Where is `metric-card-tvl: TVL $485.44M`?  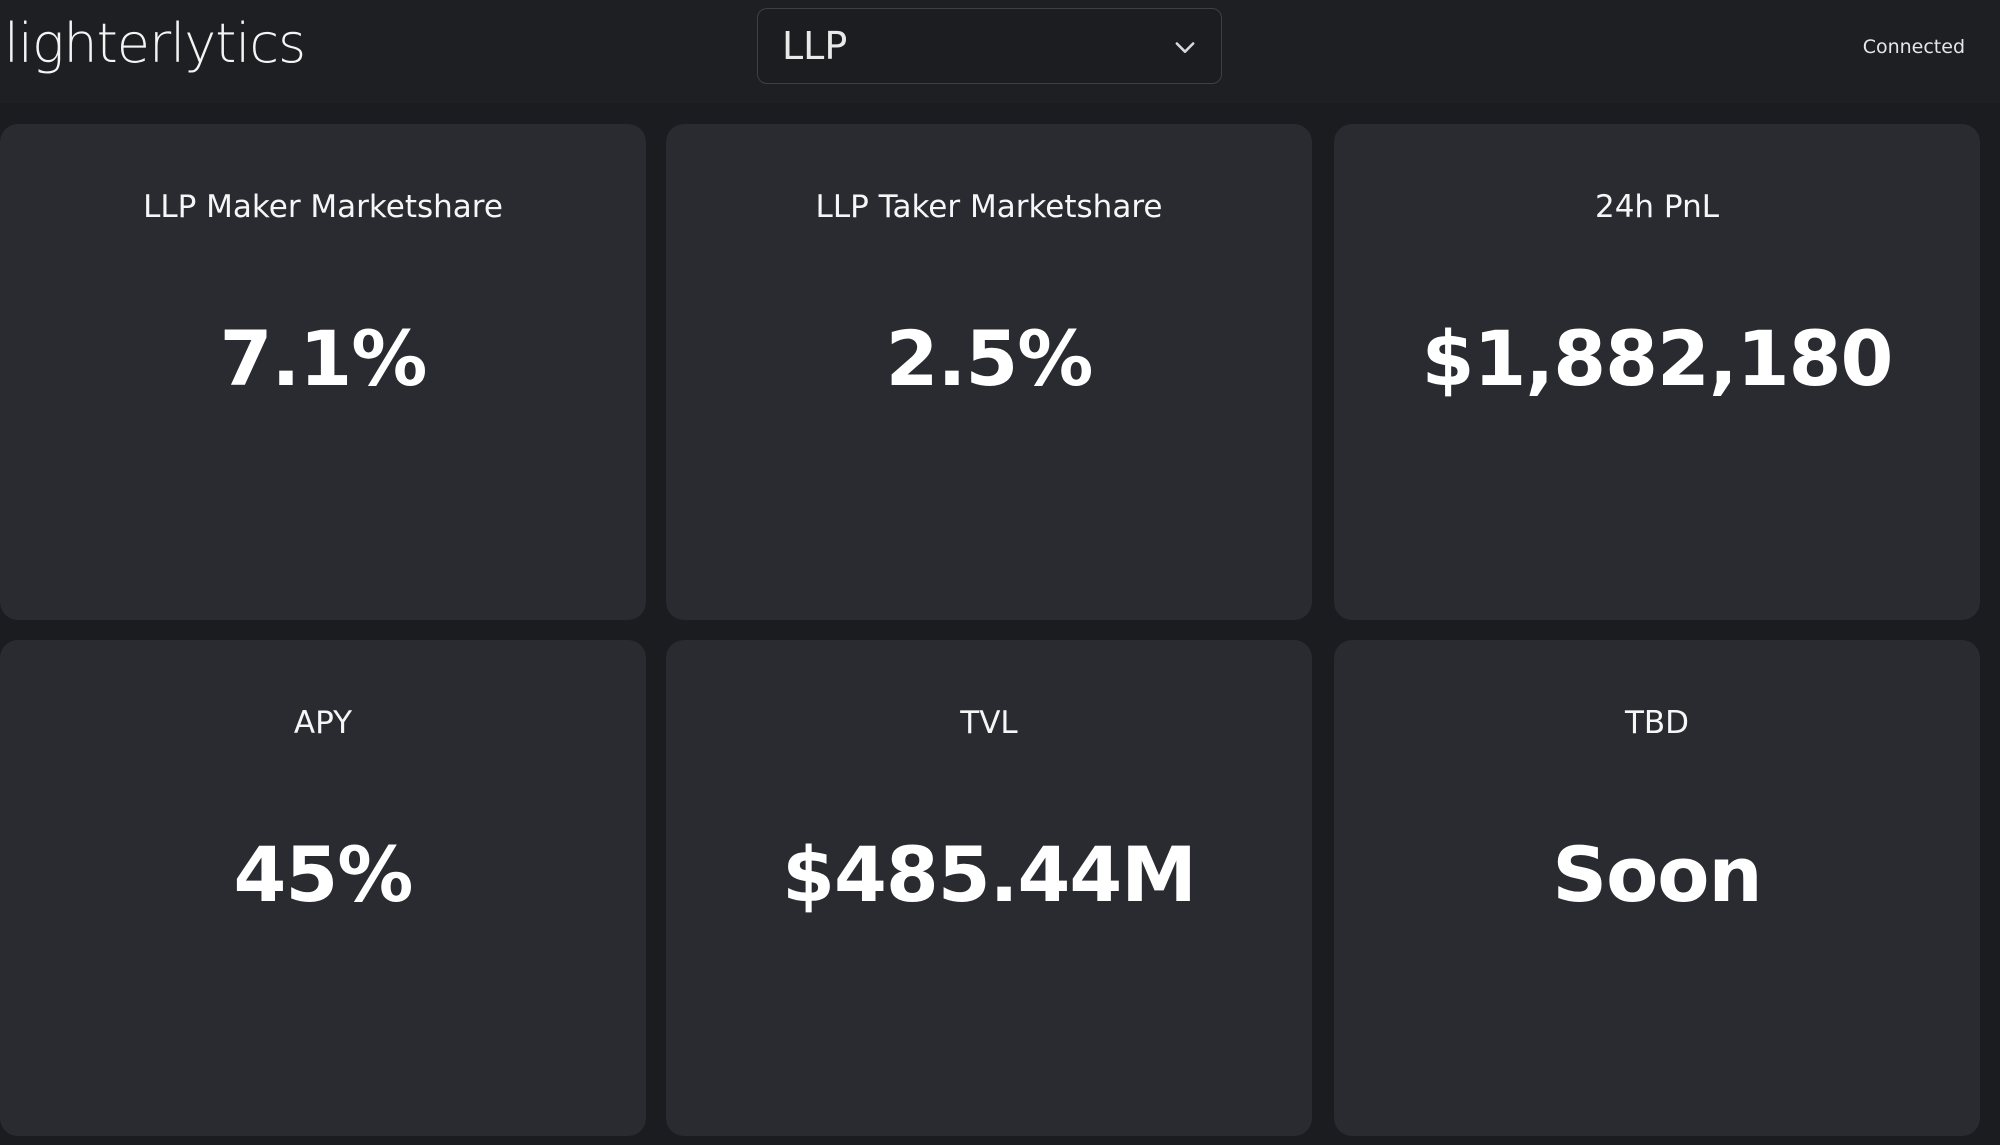 metric-card-tvl: TVL $485.44M is located at coordinates (989, 888).